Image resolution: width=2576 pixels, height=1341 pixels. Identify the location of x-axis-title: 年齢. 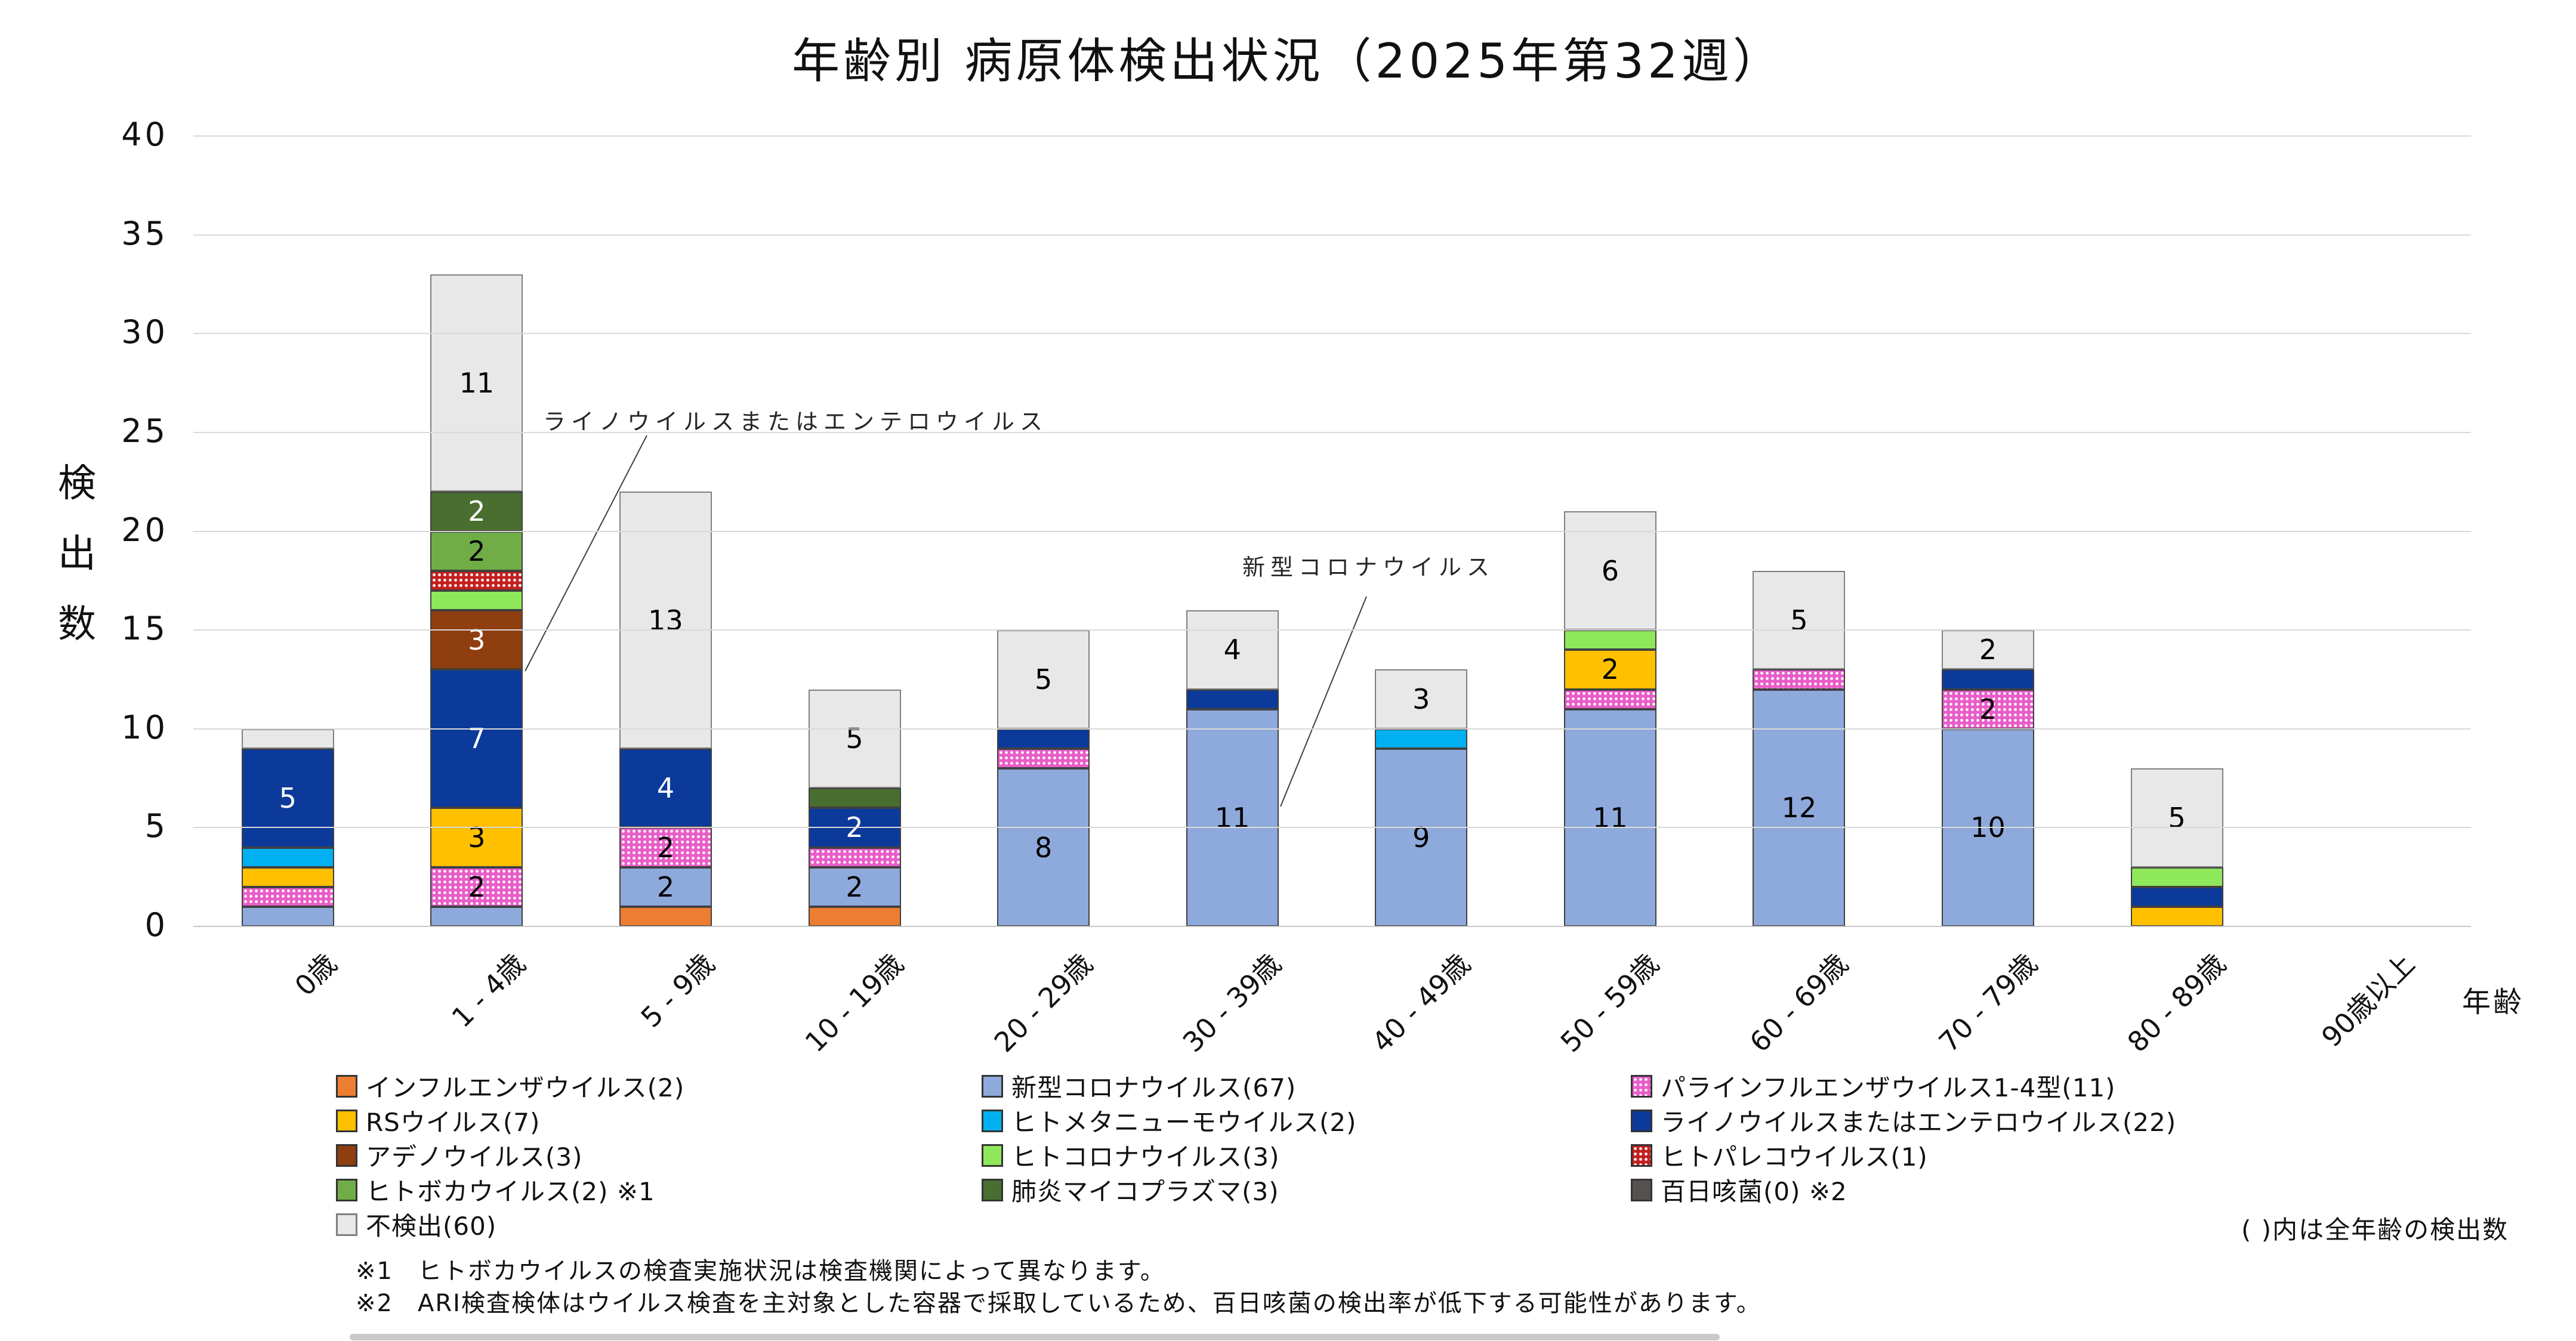
(2494, 1002).